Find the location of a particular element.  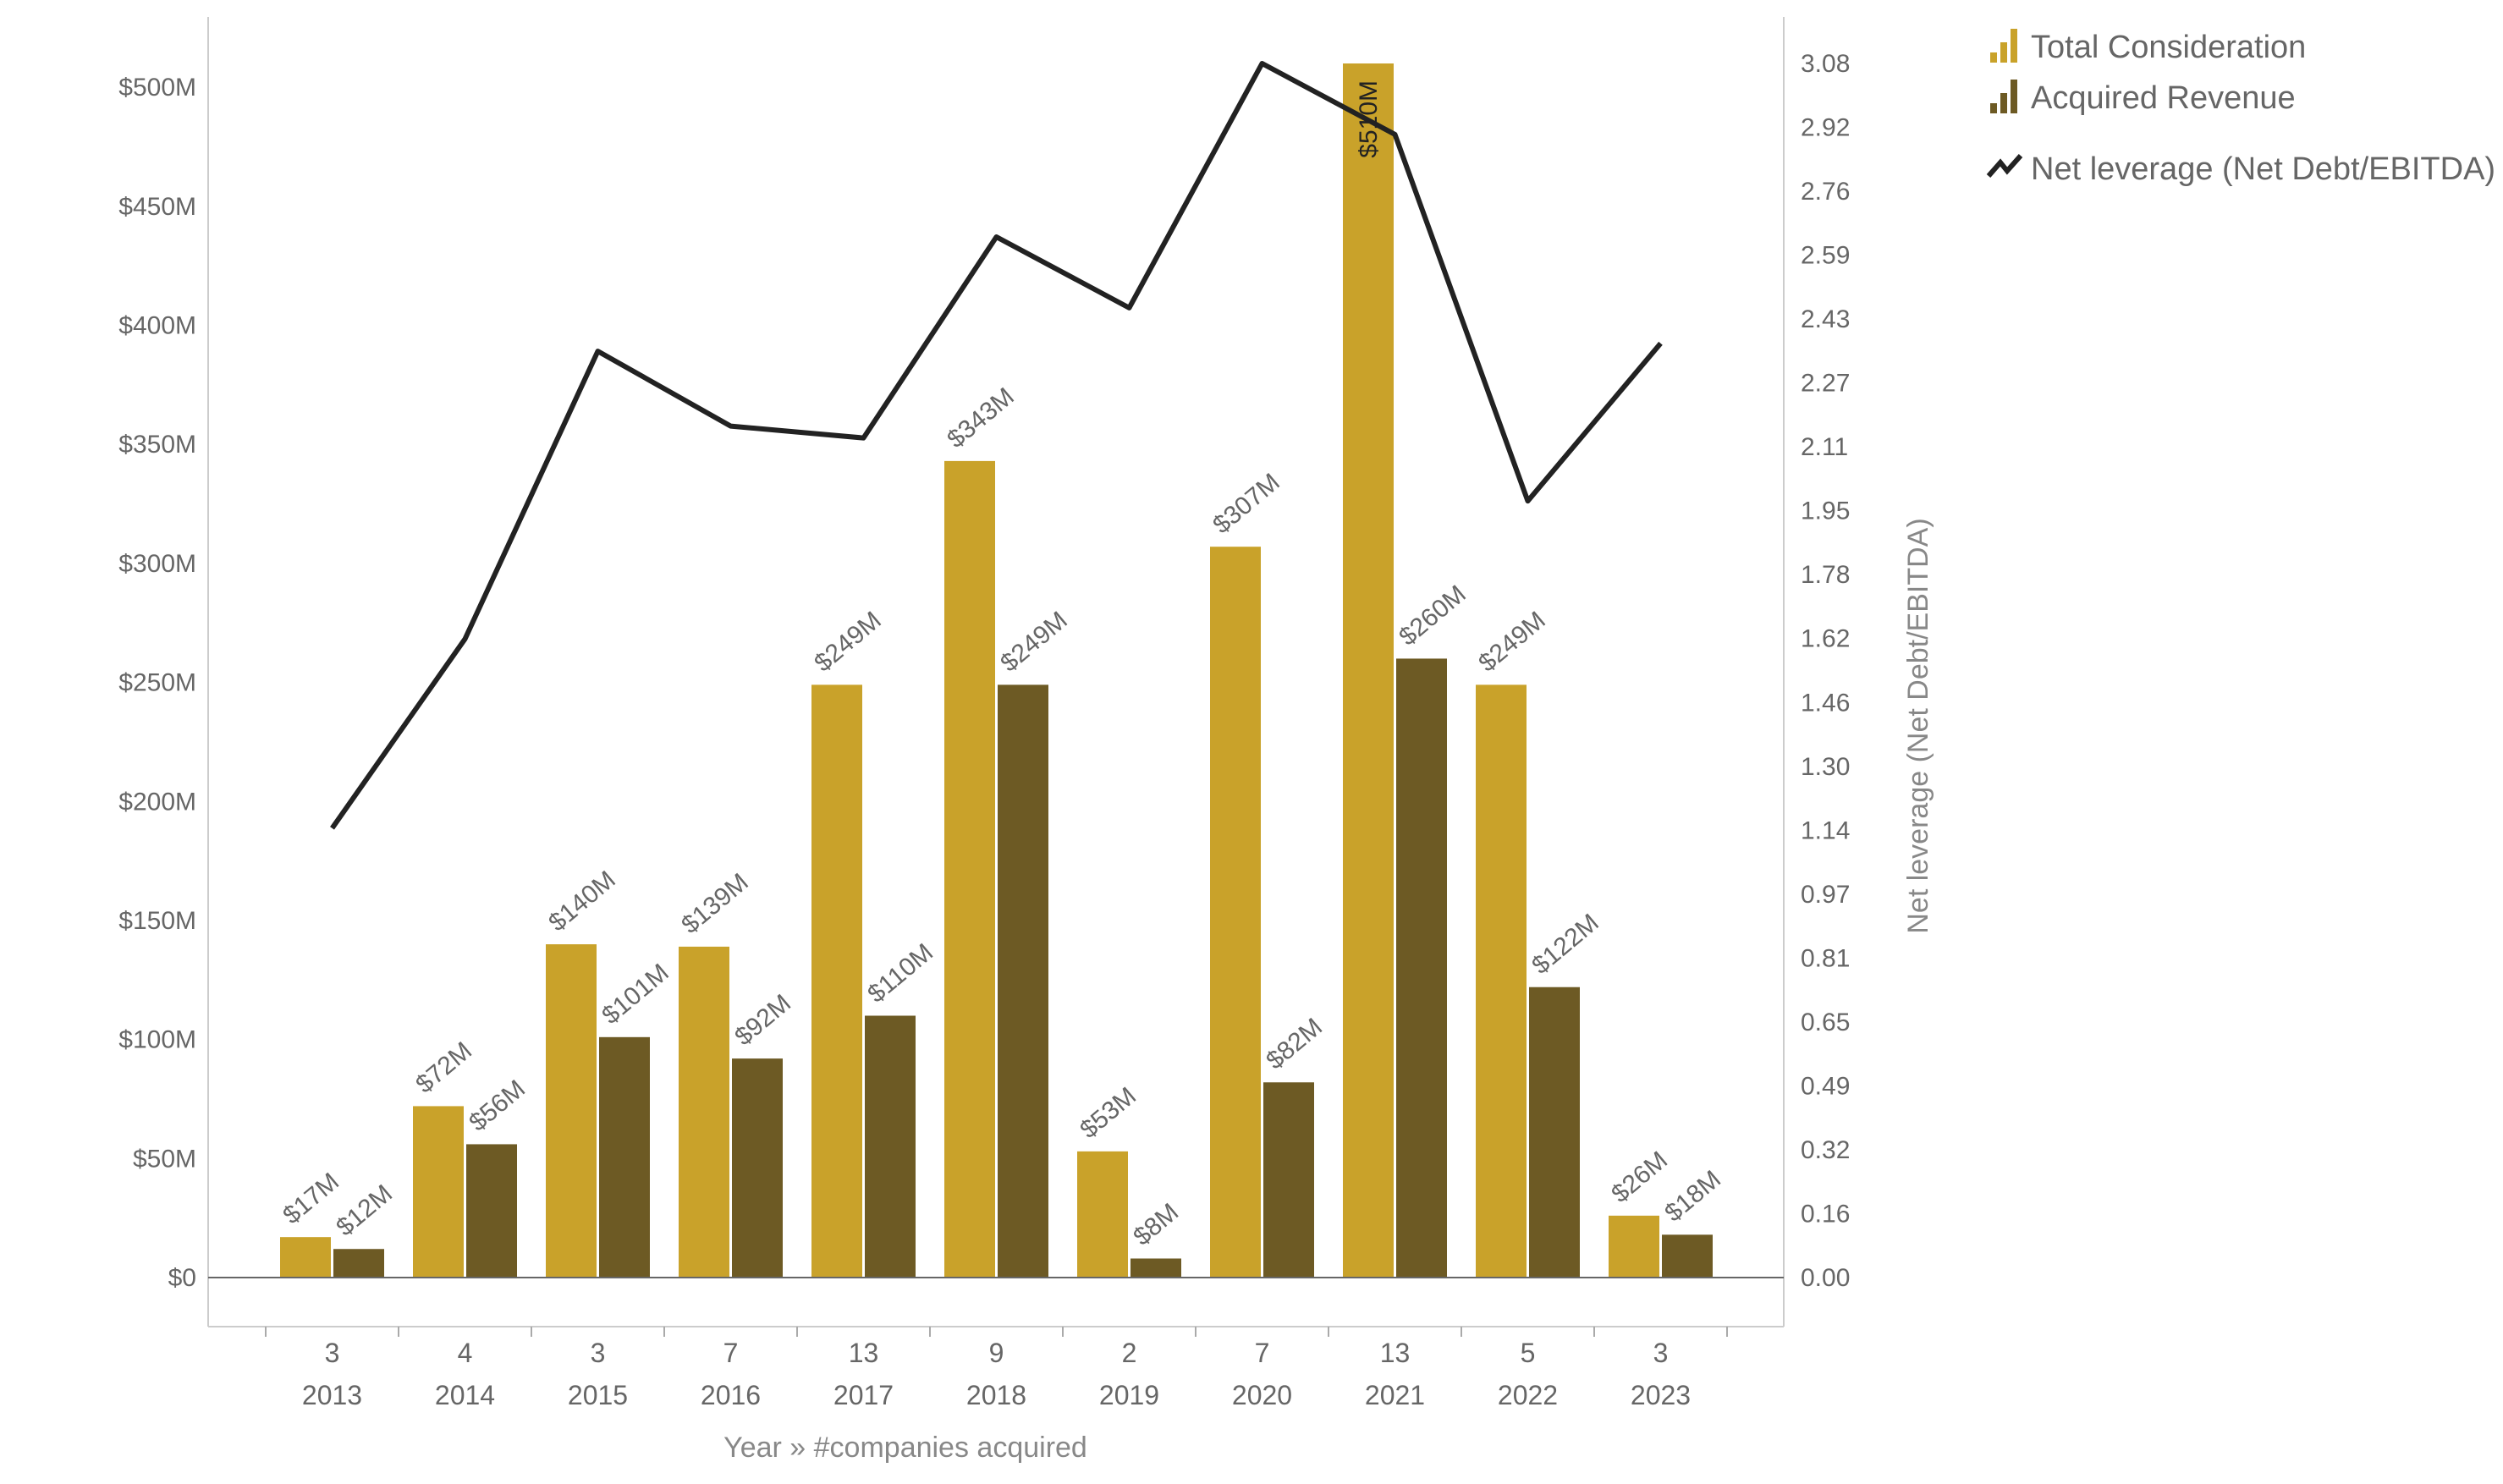

x-axis-title: Year » #companies acquired is located at coordinates (905, 1448).